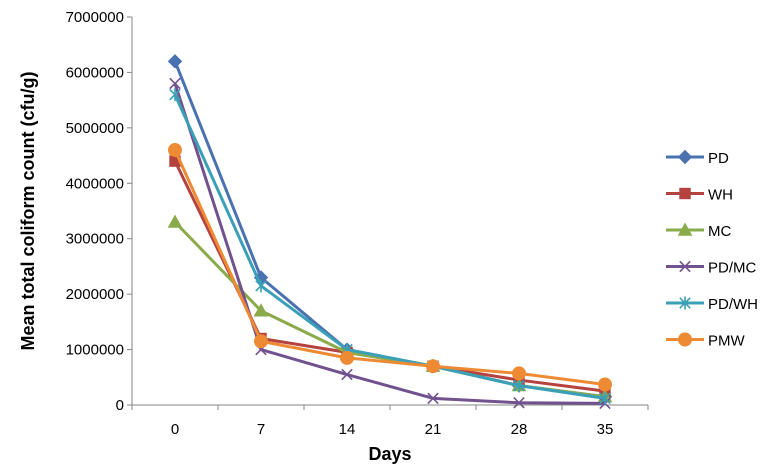 The height and width of the screenshot is (472, 780). What do you see at coordinates (175, 429) in the screenshot?
I see `x-tick-label: 0` at bounding box center [175, 429].